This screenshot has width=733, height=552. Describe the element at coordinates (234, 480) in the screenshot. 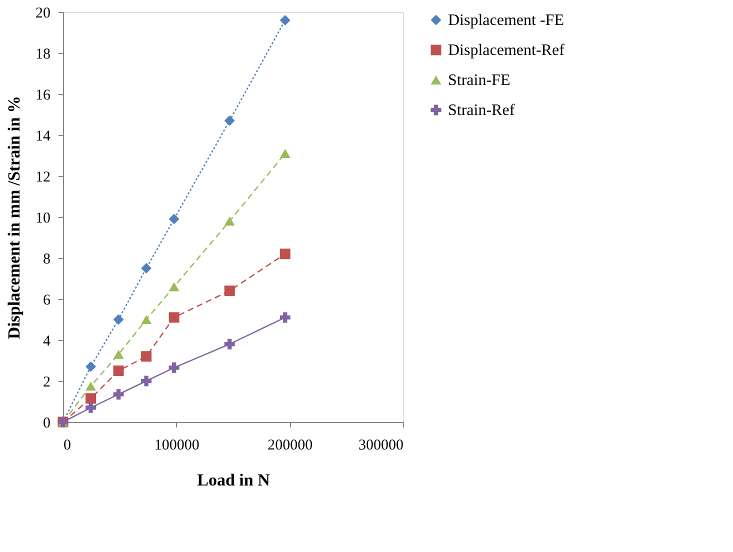

I see `x-axis-title: Load in N` at that location.